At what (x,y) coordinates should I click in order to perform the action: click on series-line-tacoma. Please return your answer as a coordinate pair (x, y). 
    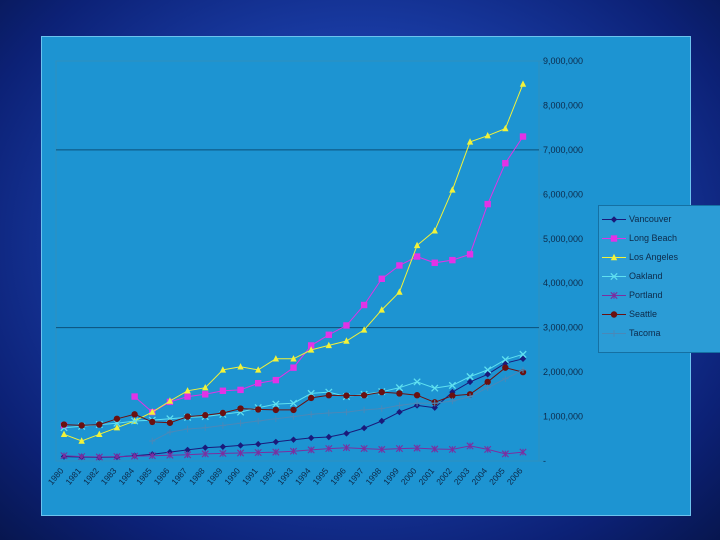
    Looking at the image, I should click on (338, 405).